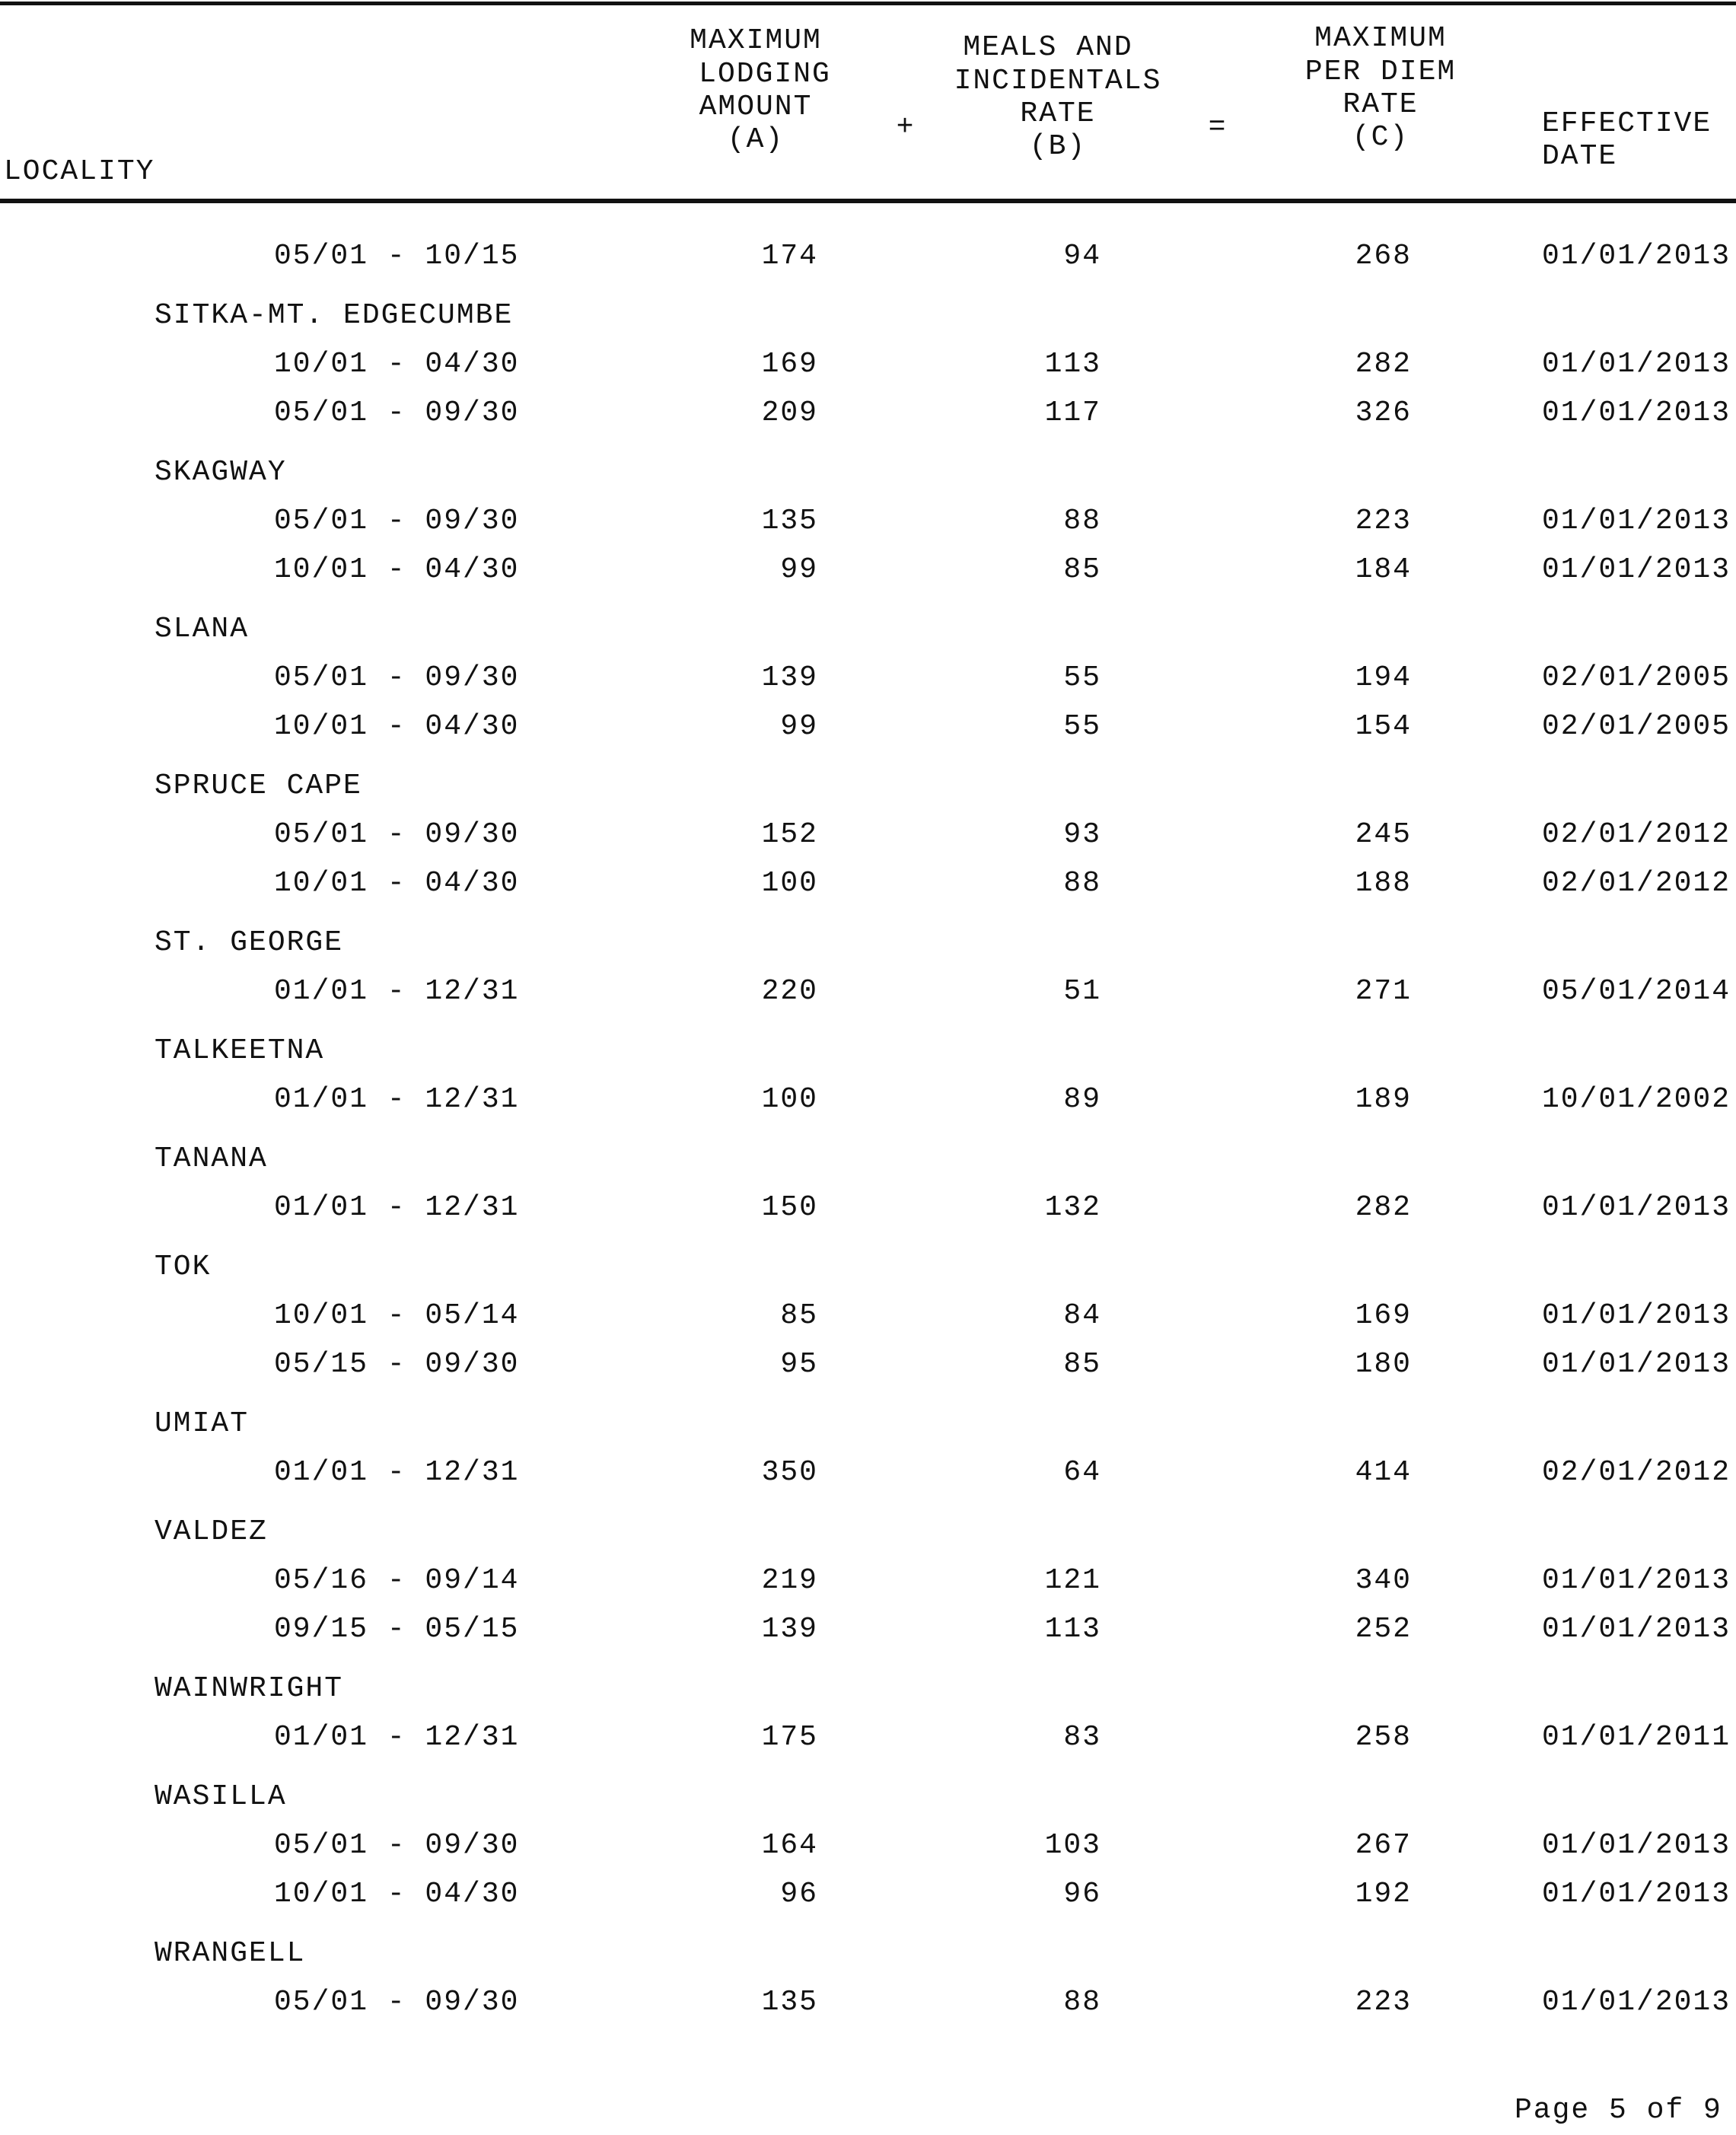  What do you see at coordinates (211, 1531) in the screenshot?
I see `locality-name: VALDEZ` at bounding box center [211, 1531].